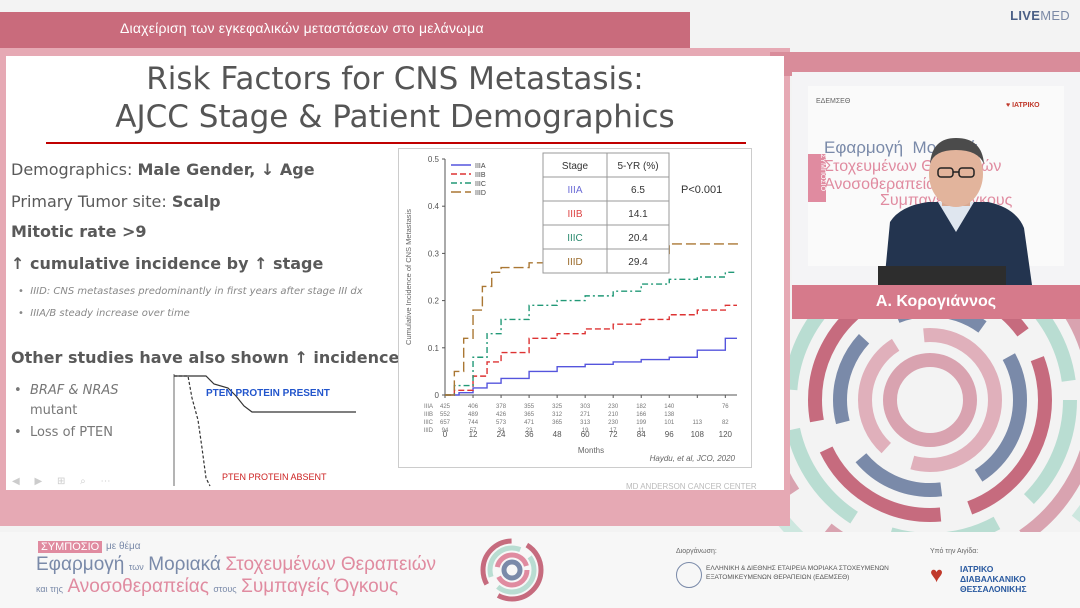 The width and height of the screenshot is (1080, 608). What do you see at coordinates (434, 159) in the screenshot?
I see `y-tick-label: 0.5` at bounding box center [434, 159].